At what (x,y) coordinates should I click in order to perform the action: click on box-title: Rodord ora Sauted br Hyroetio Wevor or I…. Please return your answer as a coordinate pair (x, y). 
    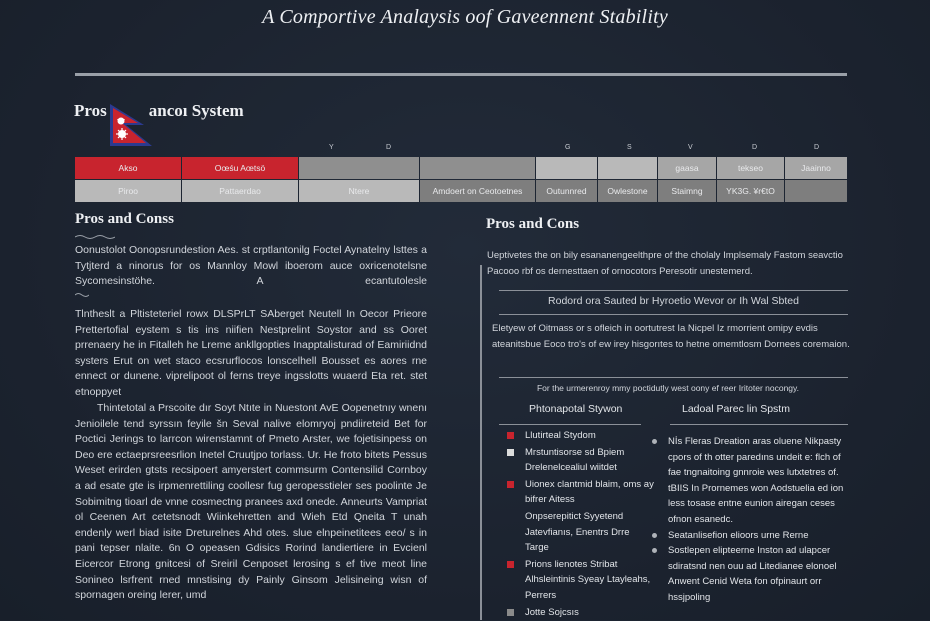
    Looking at the image, I should click on (673, 301).